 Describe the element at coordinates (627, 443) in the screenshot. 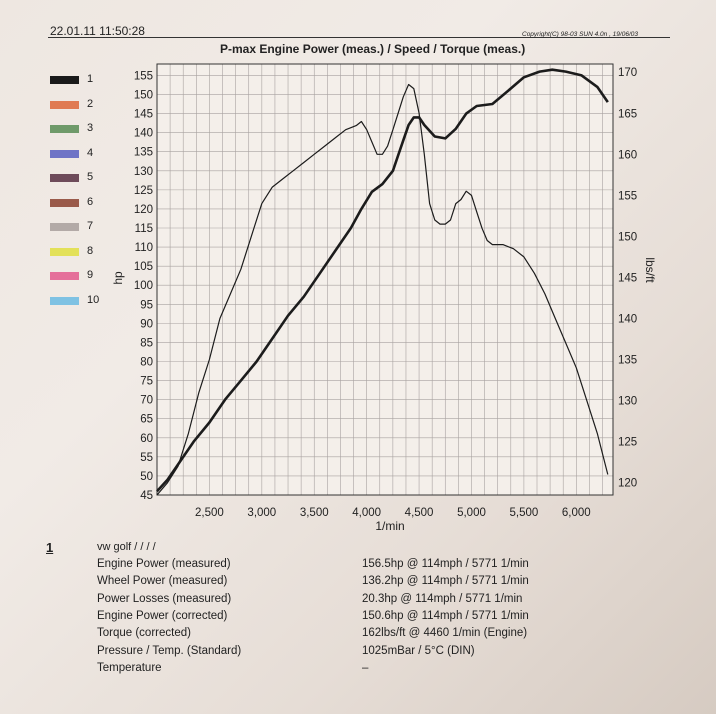

I see `y2-tick-label: 125` at that location.